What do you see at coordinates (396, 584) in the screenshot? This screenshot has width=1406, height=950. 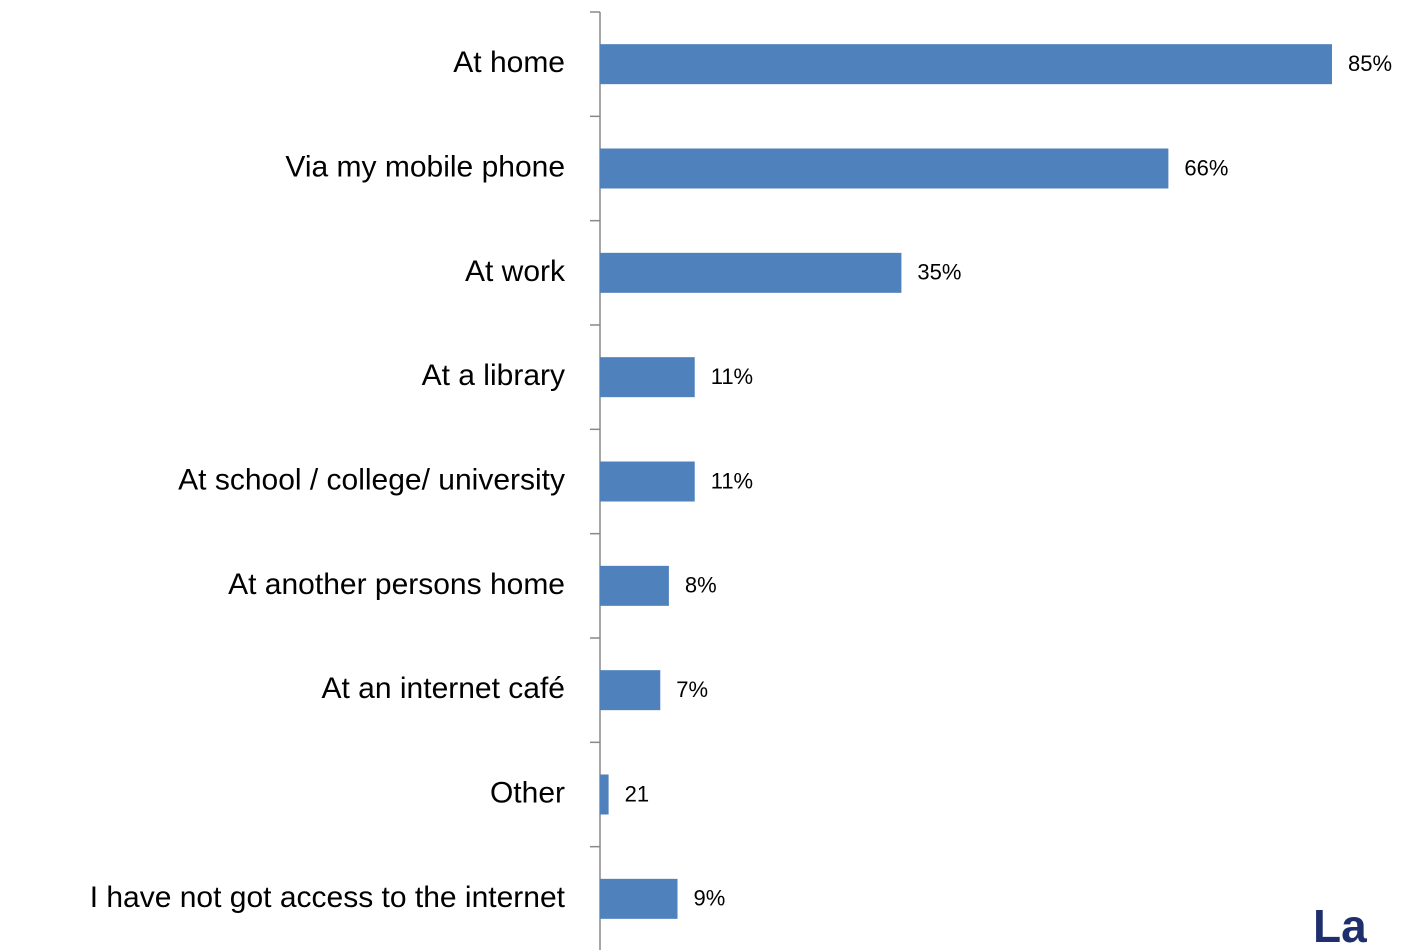 I see `category-label: At another persons home` at bounding box center [396, 584].